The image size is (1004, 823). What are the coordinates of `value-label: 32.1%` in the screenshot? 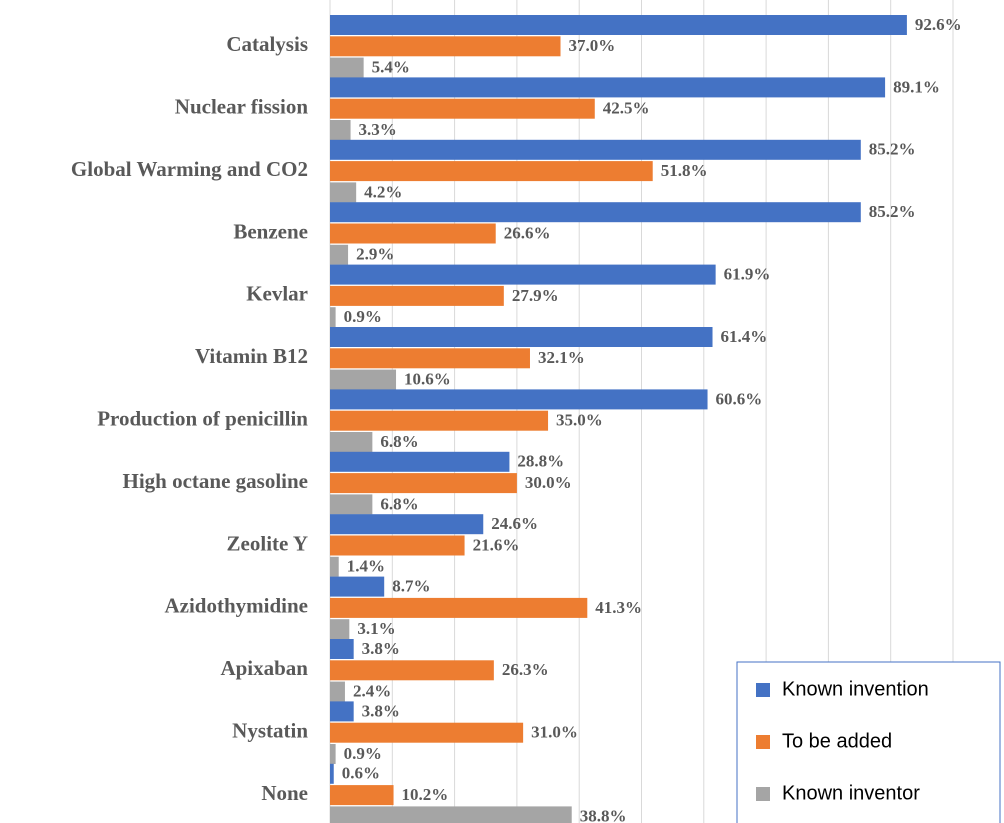 It's located at (561, 357).